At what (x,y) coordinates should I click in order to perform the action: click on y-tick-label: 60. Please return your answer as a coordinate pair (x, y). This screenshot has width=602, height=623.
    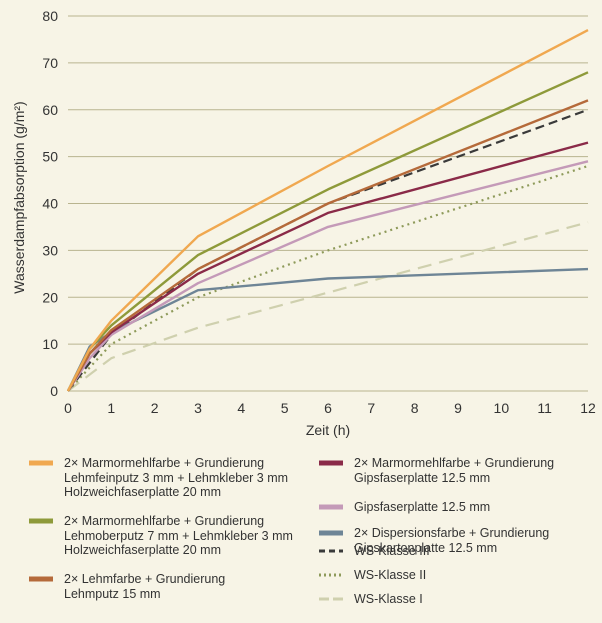
    Looking at the image, I should click on (50, 110).